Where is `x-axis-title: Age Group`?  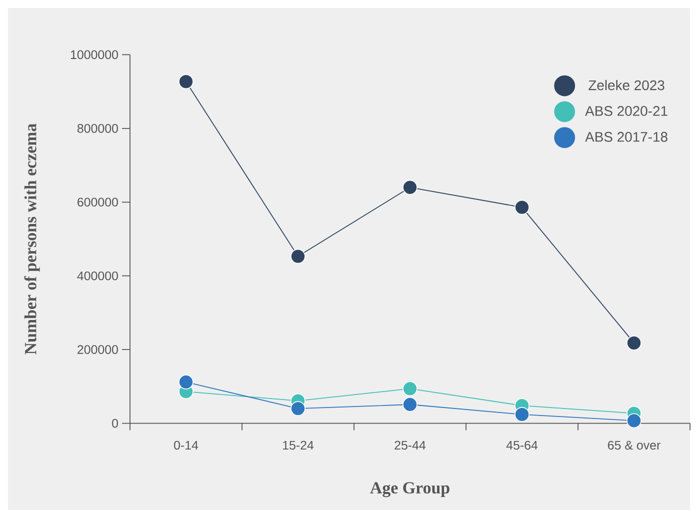
x-axis-title: Age Group is located at coordinates (410, 490).